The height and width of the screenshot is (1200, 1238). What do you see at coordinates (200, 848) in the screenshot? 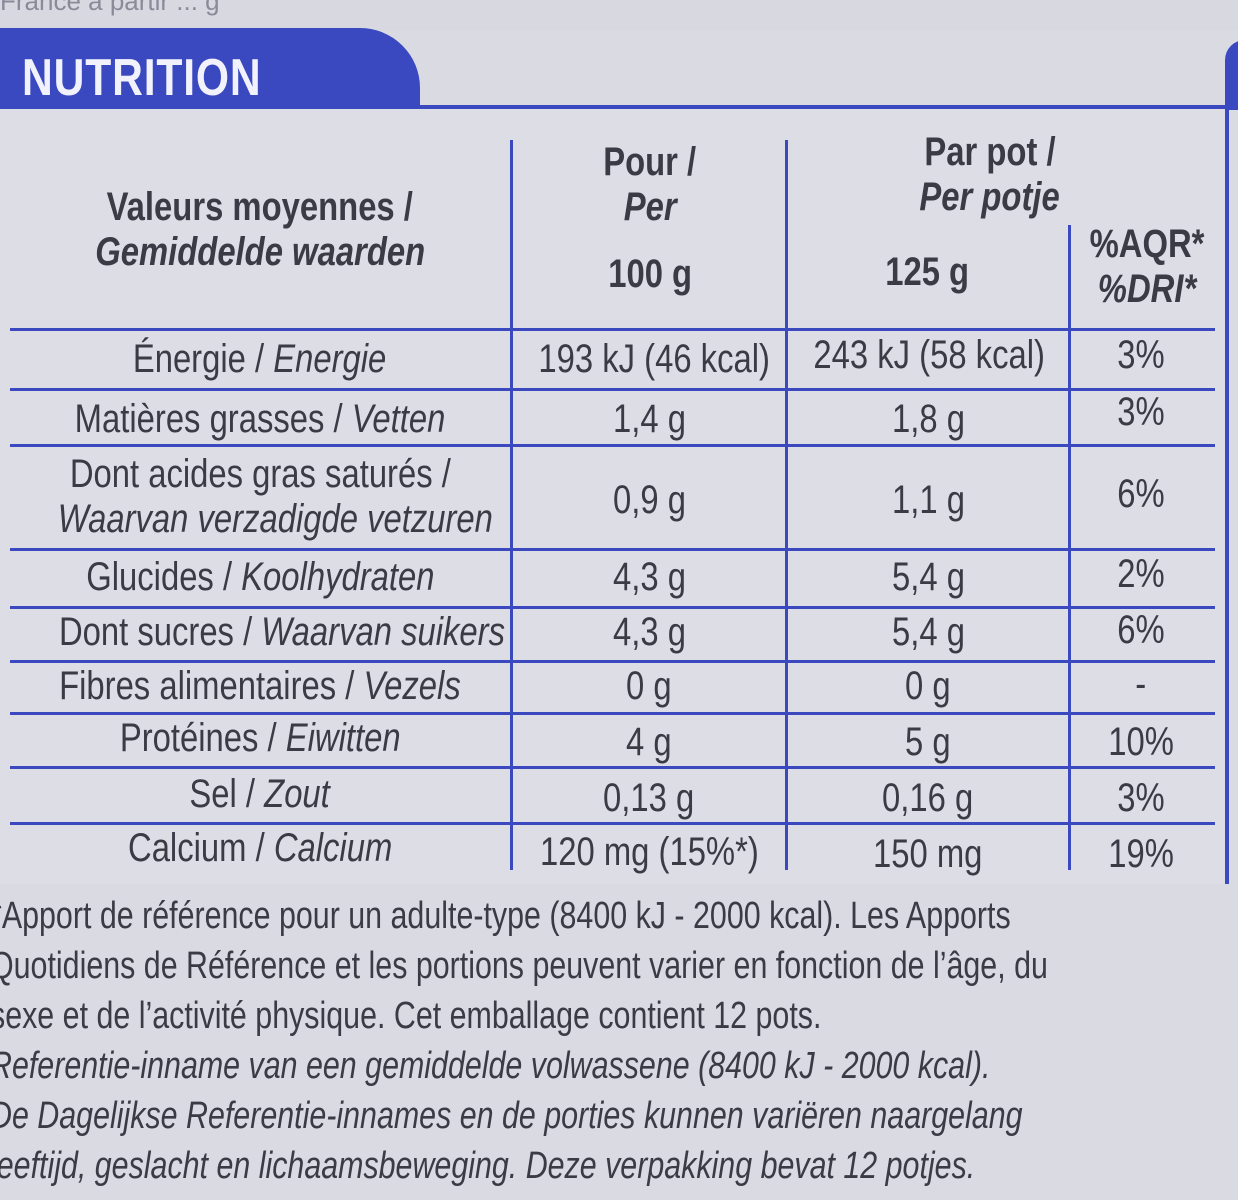
I see `row-label-fr: Calcium /` at bounding box center [200, 848].